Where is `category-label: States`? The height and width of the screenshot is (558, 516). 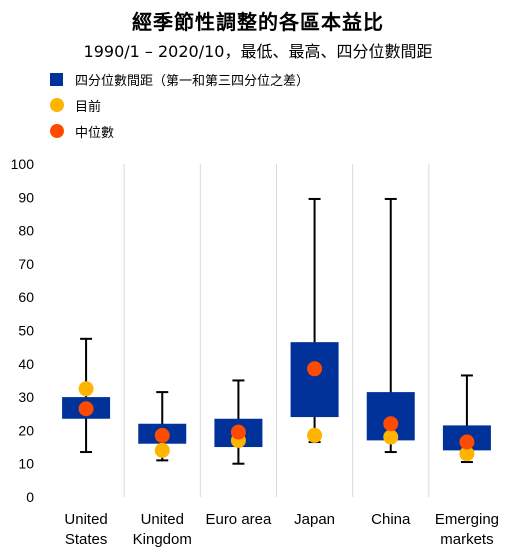
category-label: States is located at coordinates (86, 539).